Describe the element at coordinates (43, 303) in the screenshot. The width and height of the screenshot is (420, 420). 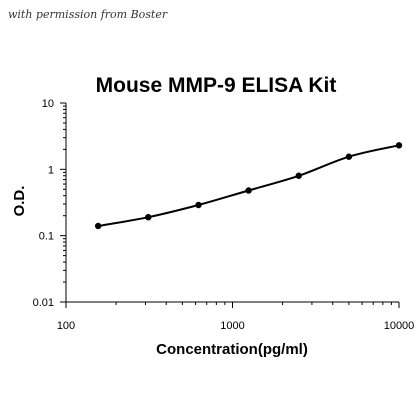
I see `y-tick-label: 0.01` at that location.